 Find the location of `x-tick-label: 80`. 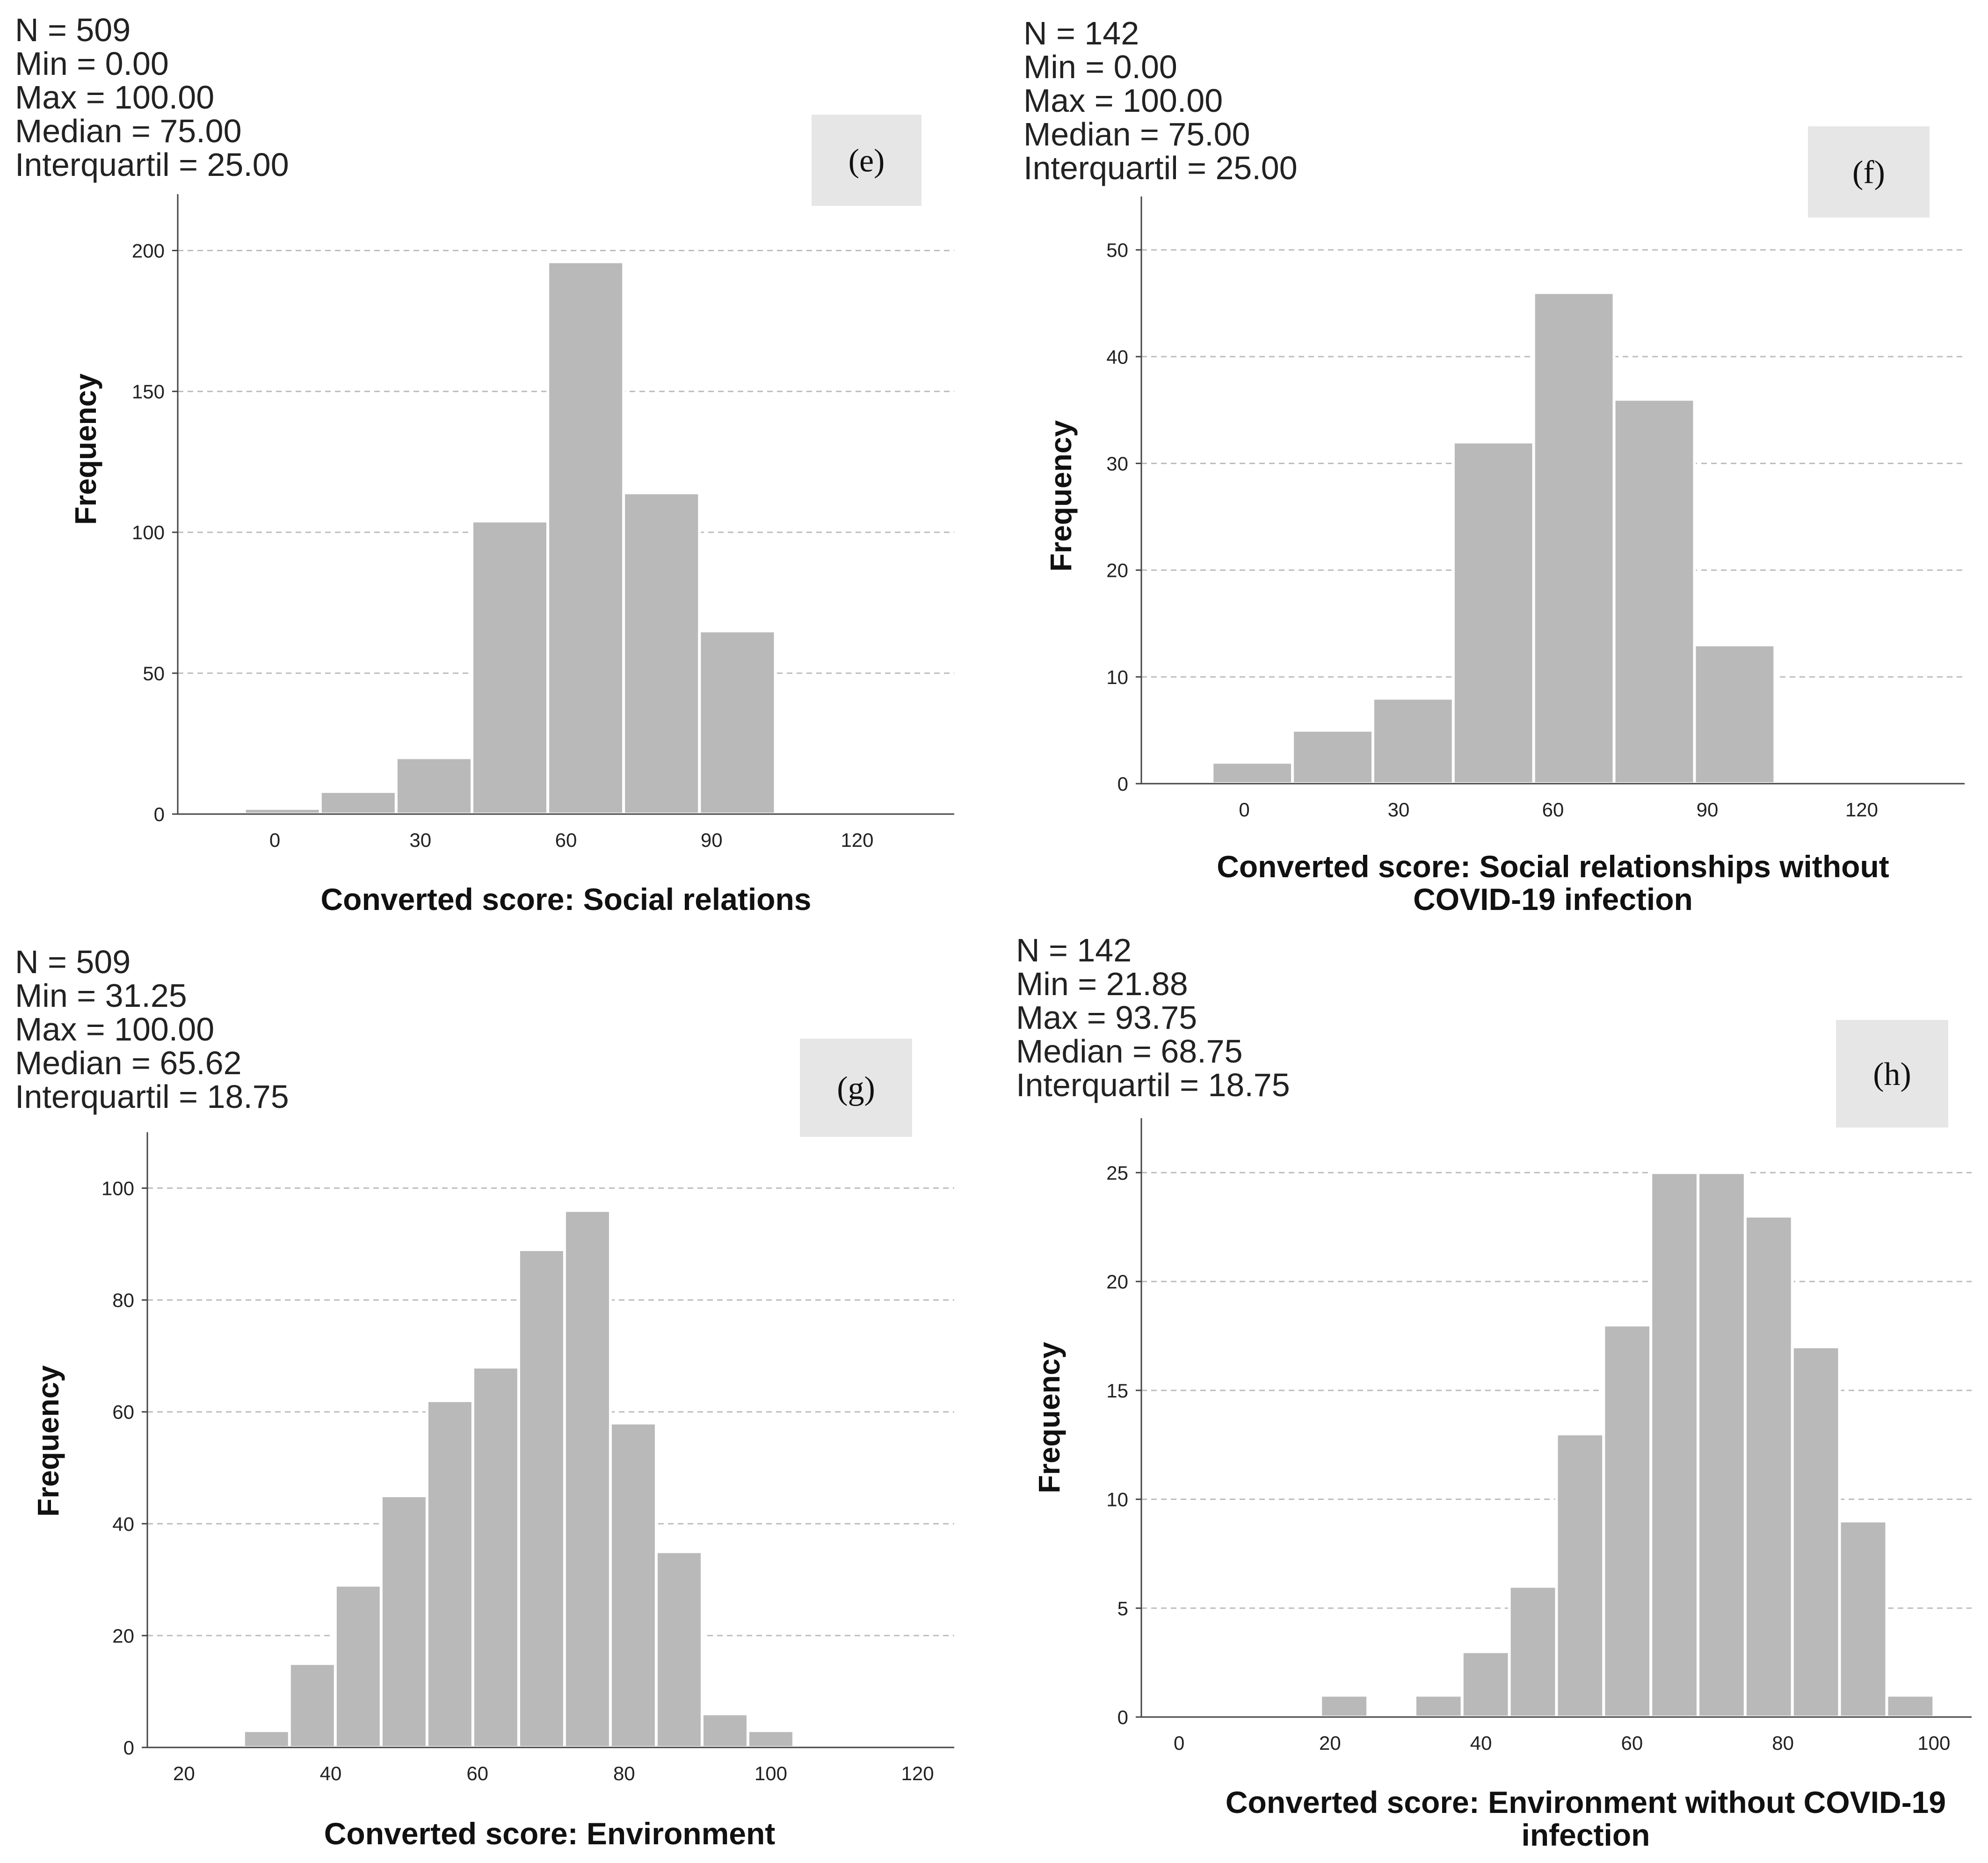

x-tick-label: 80 is located at coordinates (624, 1773).